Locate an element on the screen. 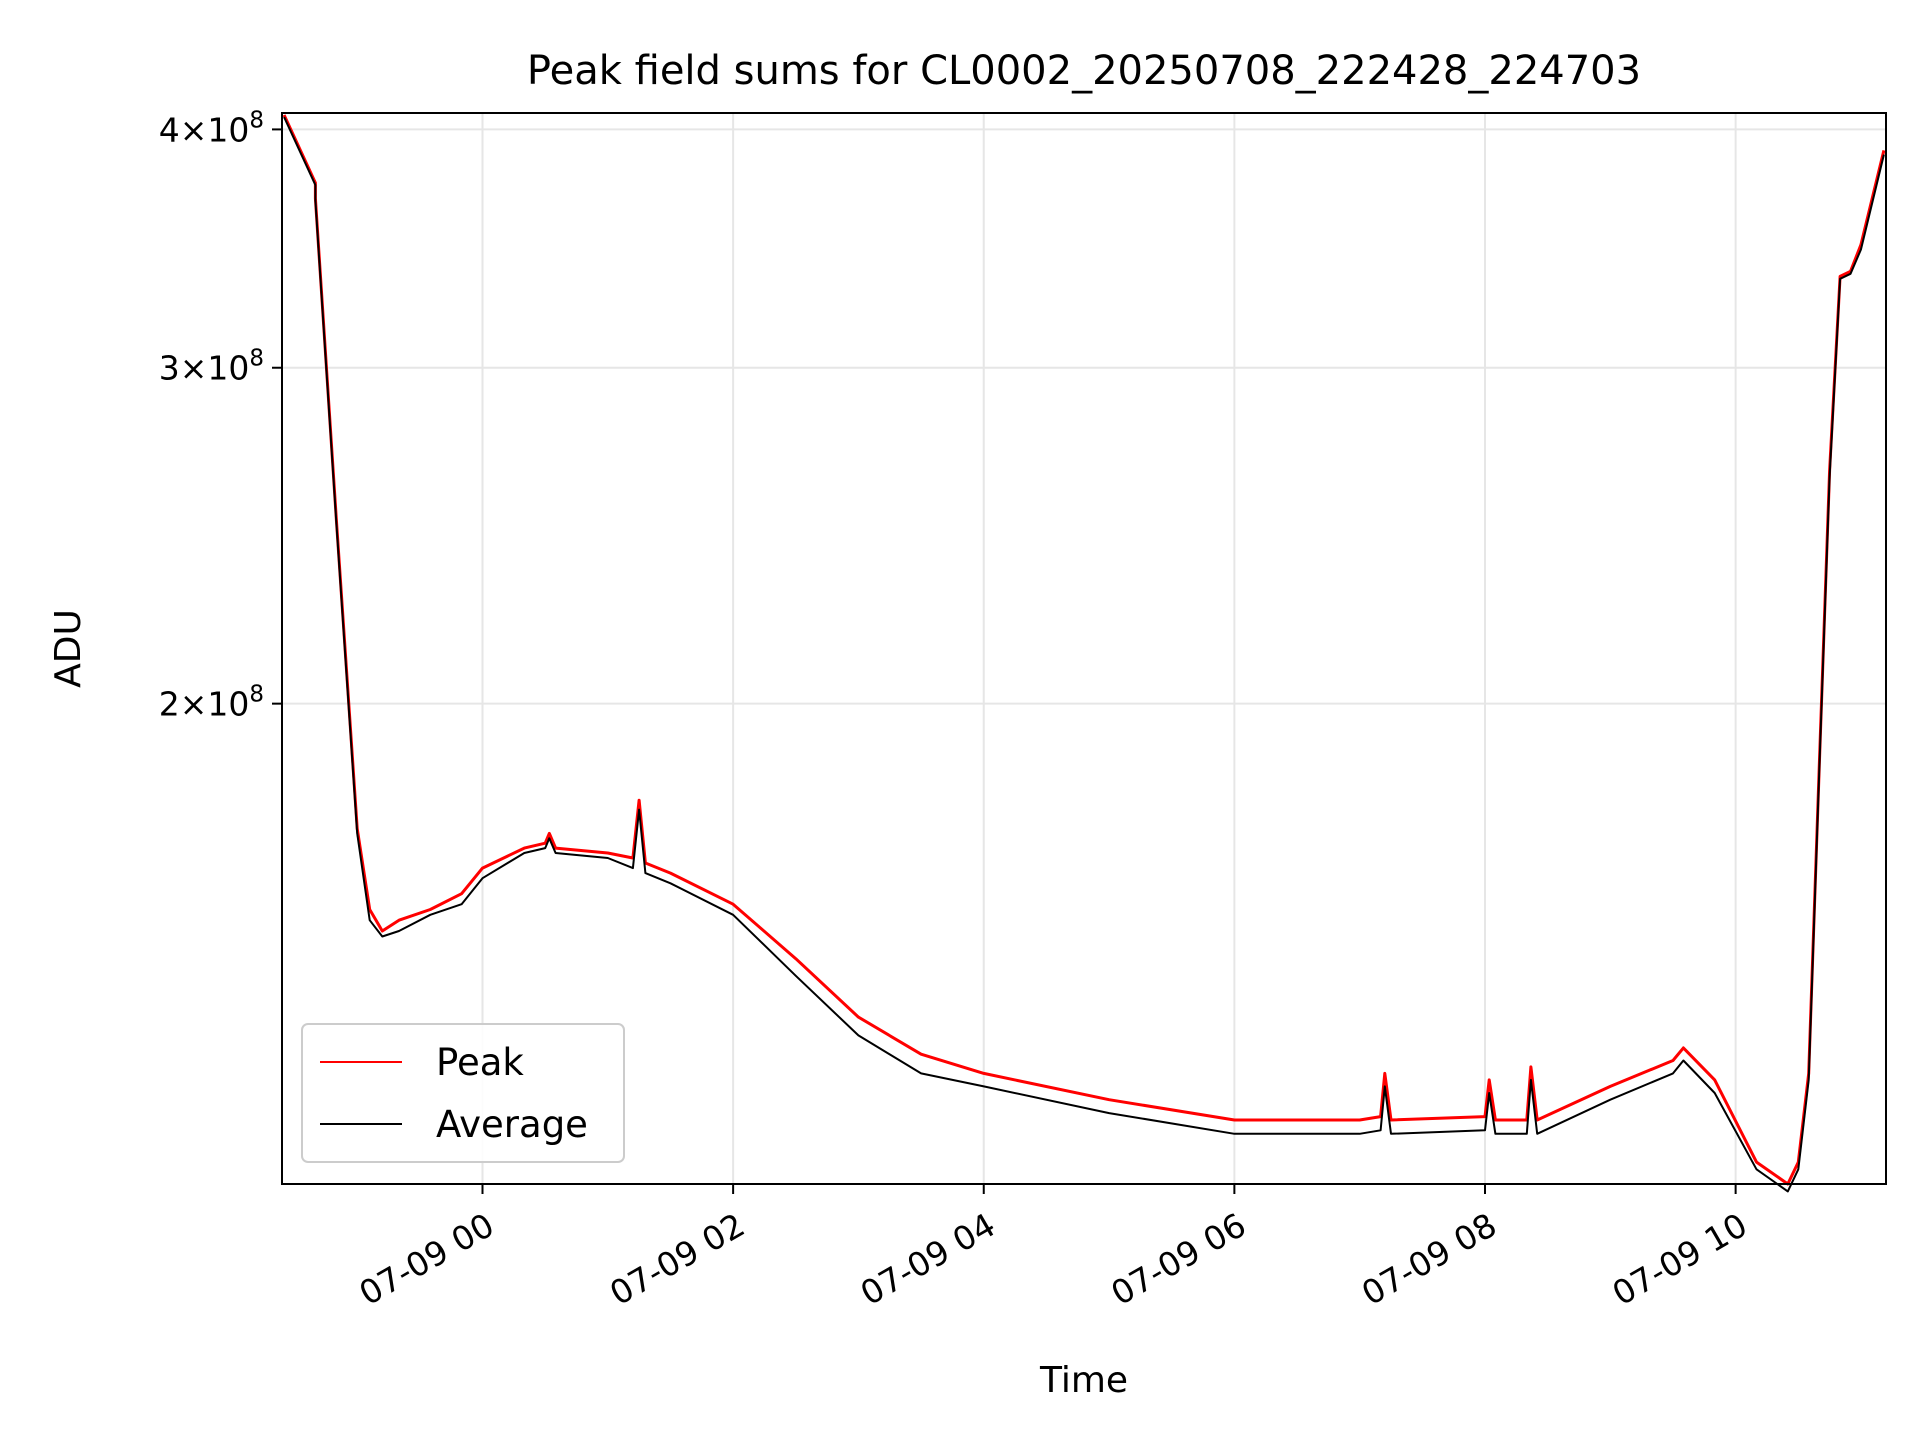 The height and width of the screenshot is (1440, 1920). y-tick-label: 2×108 is located at coordinates (211, 703).